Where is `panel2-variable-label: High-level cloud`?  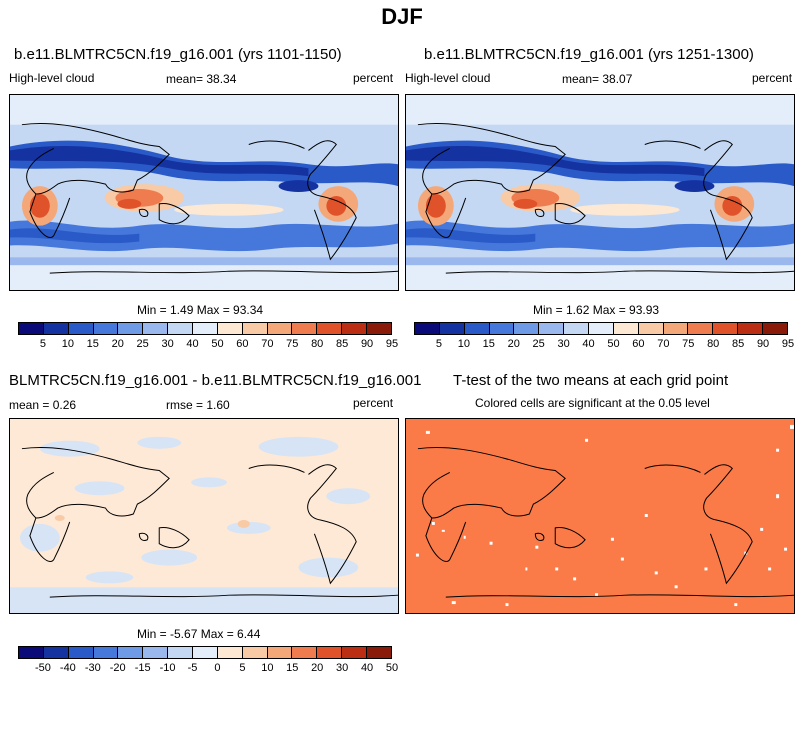 panel2-variable-label: High-level cloud is located at coordinates (448, 78).